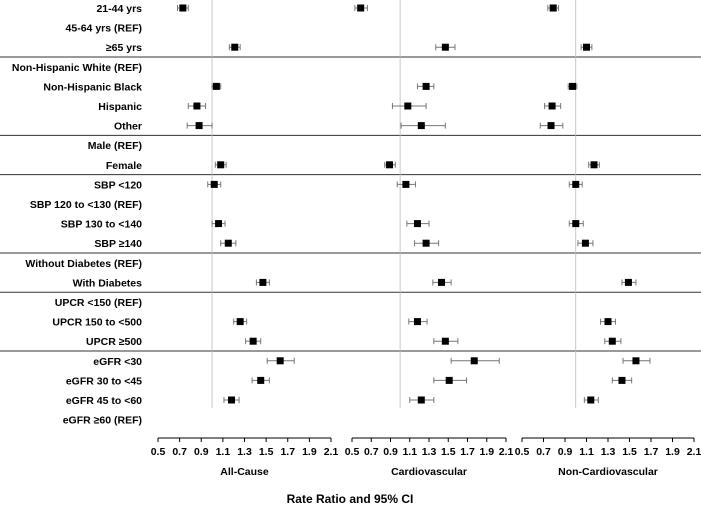 The image size is (701, 518). Describe the element at coordinates (128, 127) in the screenshot. I see `row-label: Other` at that location.